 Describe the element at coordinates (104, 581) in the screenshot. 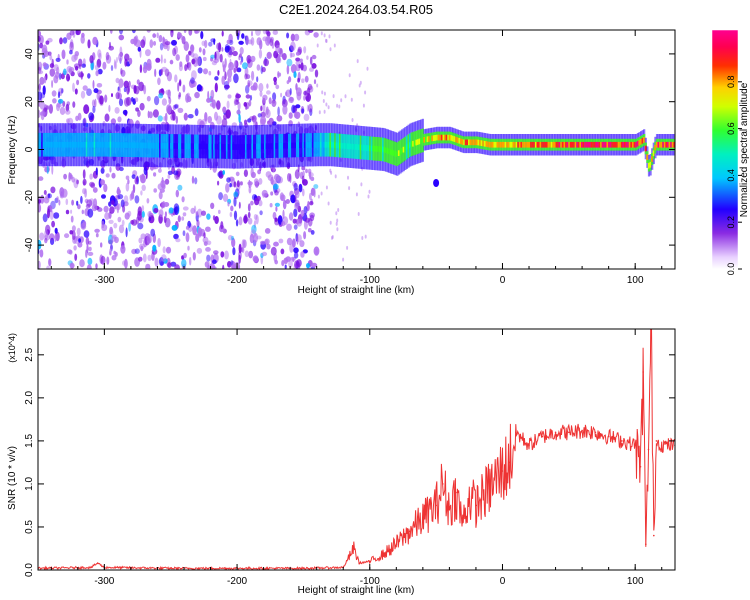

I see `x-tick-label: -300` at that location.